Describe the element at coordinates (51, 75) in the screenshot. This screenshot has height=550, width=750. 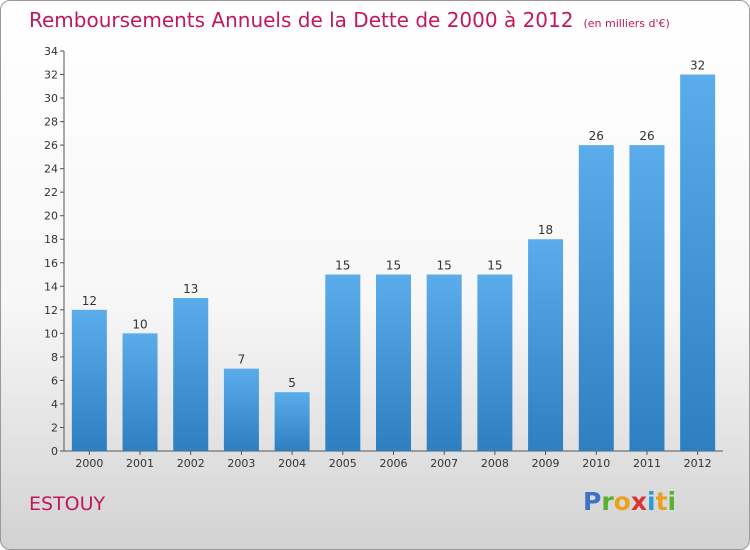
I see `y-tick-label: 32` at that location.